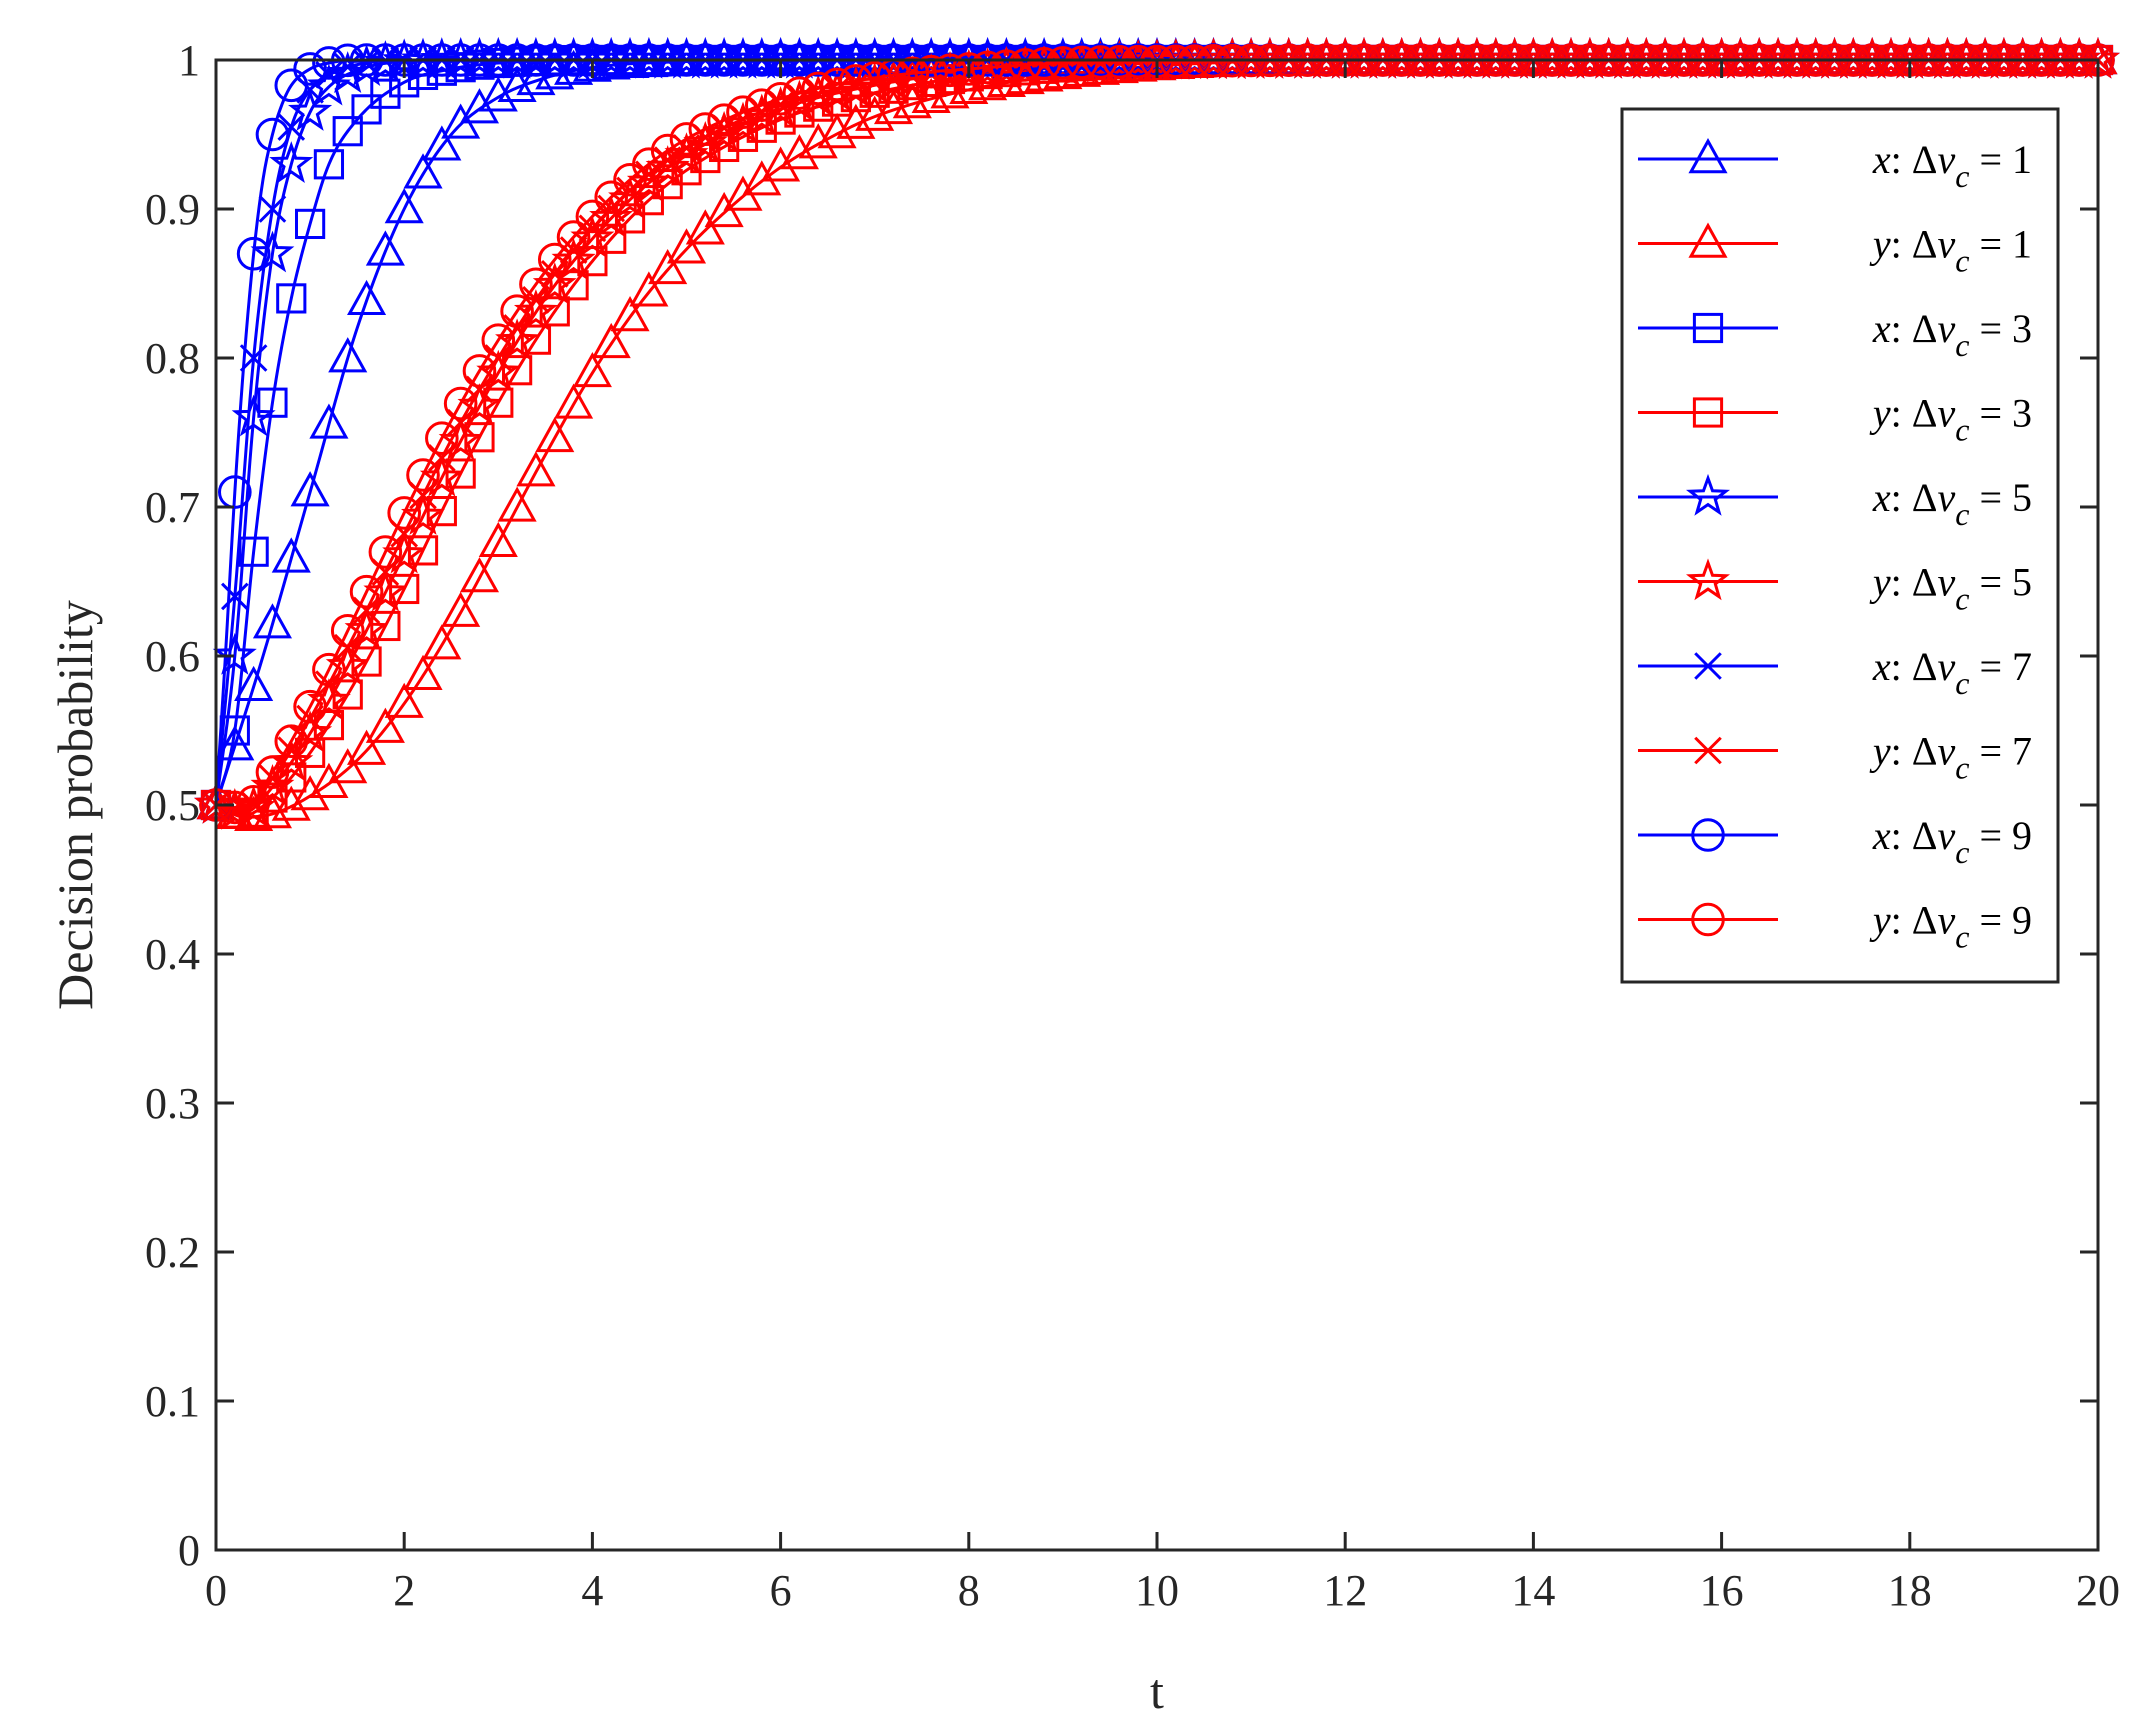 Image resolution: width=2148 pixels, height=1735 pixels. What do you see at coordinates (1835, 419) in the screenshot?
I see `legend-item: y: Δvc = 3` at bounding box center [1835, 419].